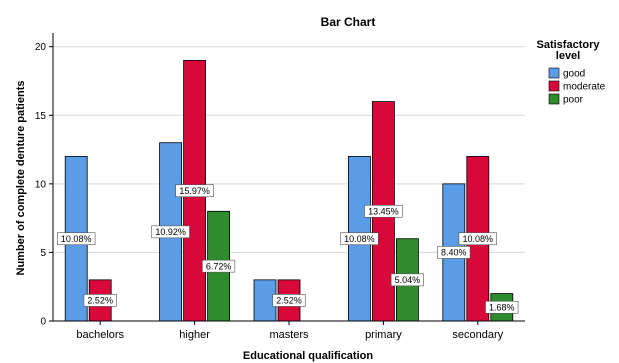  What do you see at coordinates (100, 335) in the screenshot?
I see `x-category-label: bachelors` at bounding box center [100, 335].